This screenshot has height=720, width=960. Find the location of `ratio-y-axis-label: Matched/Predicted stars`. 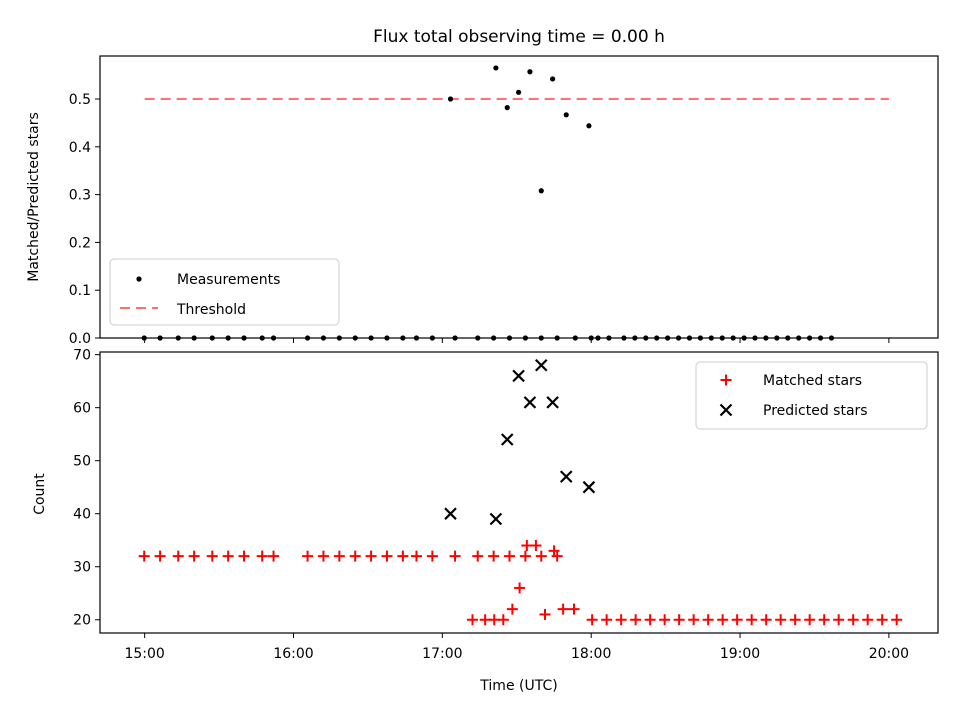

ratio-y-axis-label: Matched/Predicted stars is located at coordinates (34, 197).